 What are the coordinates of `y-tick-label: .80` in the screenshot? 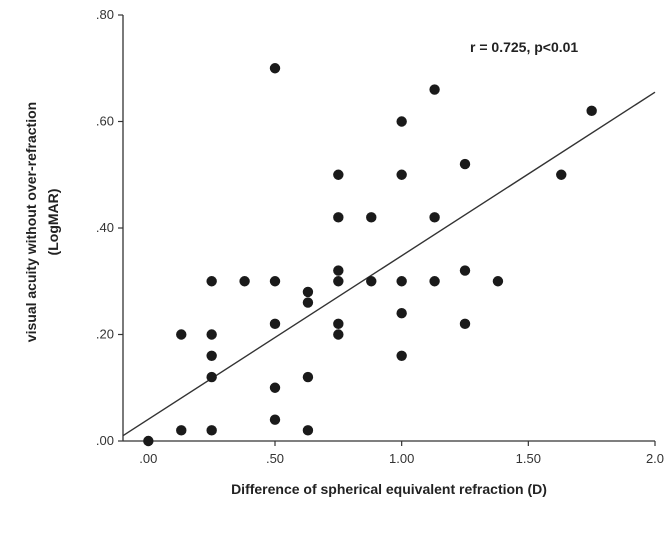 It's located at (105, 14).